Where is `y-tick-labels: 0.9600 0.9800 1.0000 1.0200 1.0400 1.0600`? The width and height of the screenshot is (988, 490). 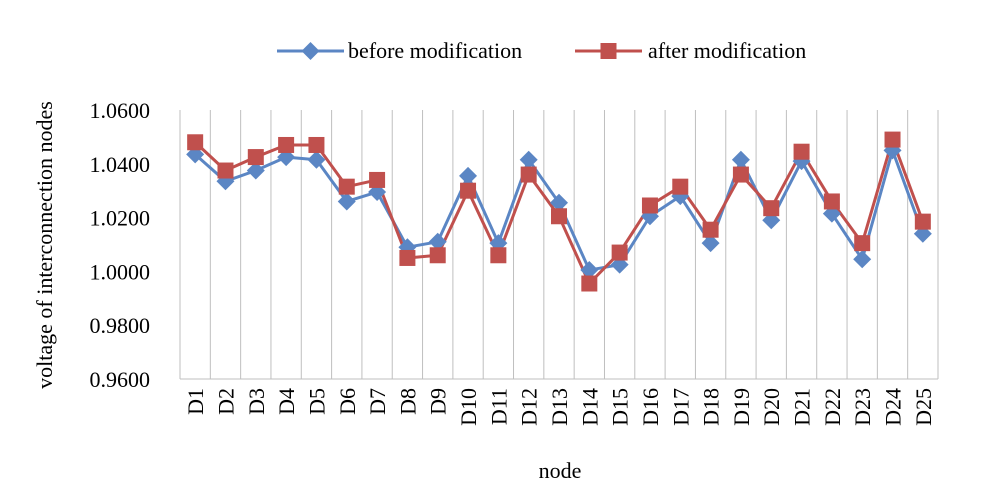
y-tick-labels: 0.9600 0.9800 1.0000 1.0200 1.0400 1.0600 is located at coordinates (120, 245).